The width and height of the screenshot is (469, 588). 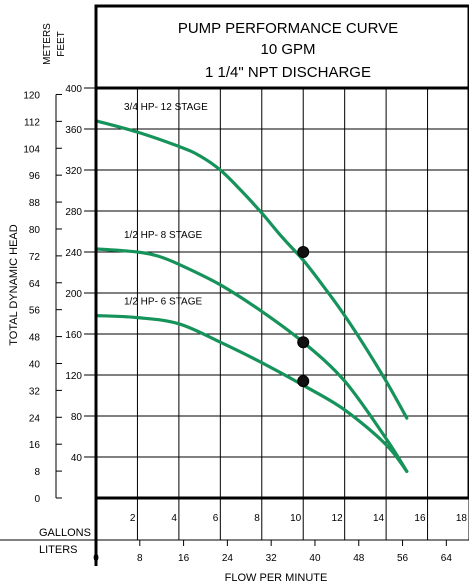 I want to click on liters-tick-label: 16, so click(x=184, y=558).